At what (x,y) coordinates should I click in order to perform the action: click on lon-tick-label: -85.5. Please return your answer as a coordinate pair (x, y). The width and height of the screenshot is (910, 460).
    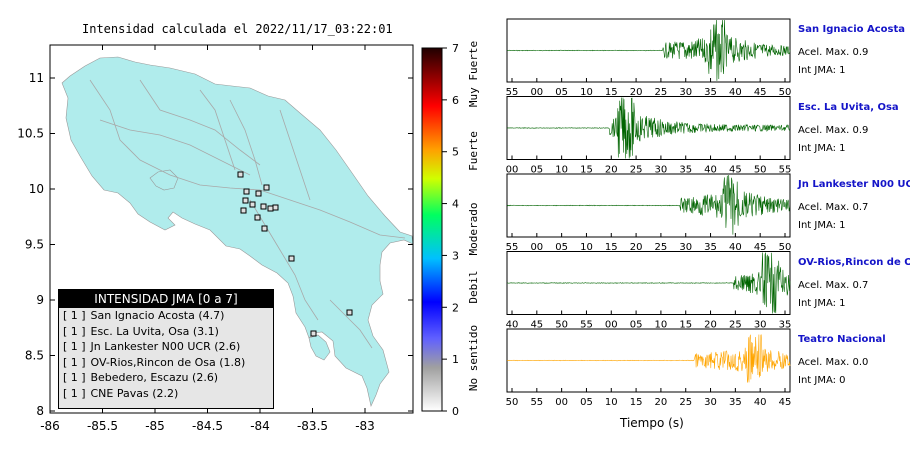
    Looking at the image, I should click on (102, 426).